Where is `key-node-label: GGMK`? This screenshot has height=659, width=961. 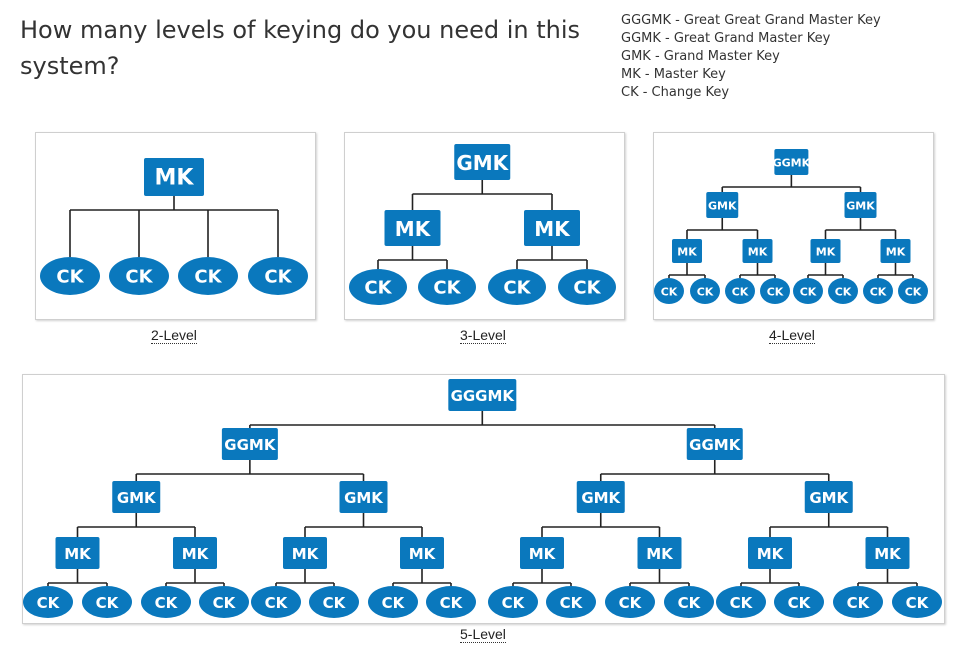 key-node-label: GGMK is located at coordinates (715, 445).